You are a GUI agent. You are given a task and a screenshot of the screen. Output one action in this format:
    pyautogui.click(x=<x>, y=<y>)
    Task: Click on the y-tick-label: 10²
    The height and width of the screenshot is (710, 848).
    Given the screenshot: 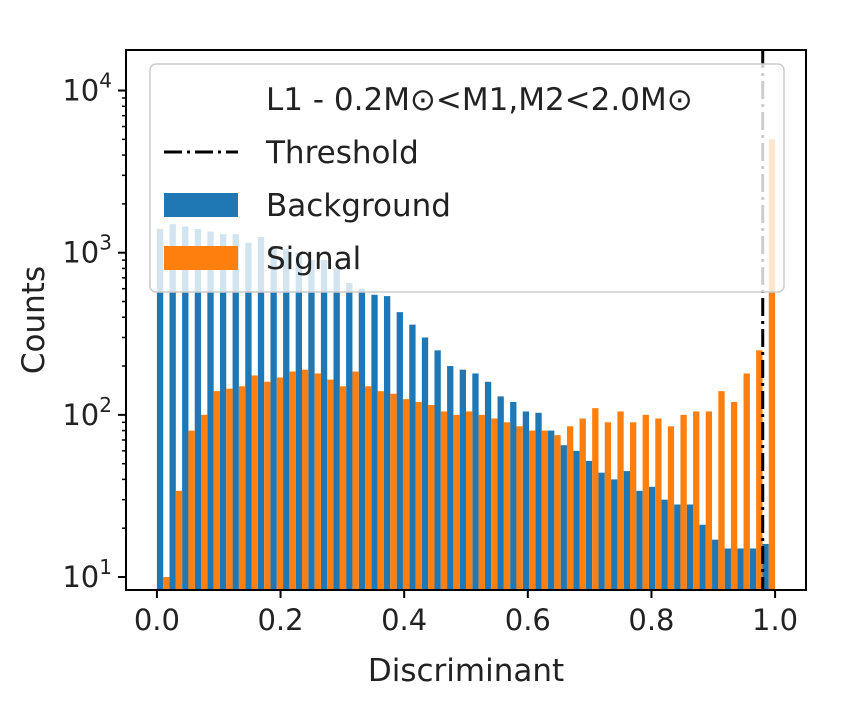 What is the action you would take?
    pyautogui.click(x=87, y=412)
    